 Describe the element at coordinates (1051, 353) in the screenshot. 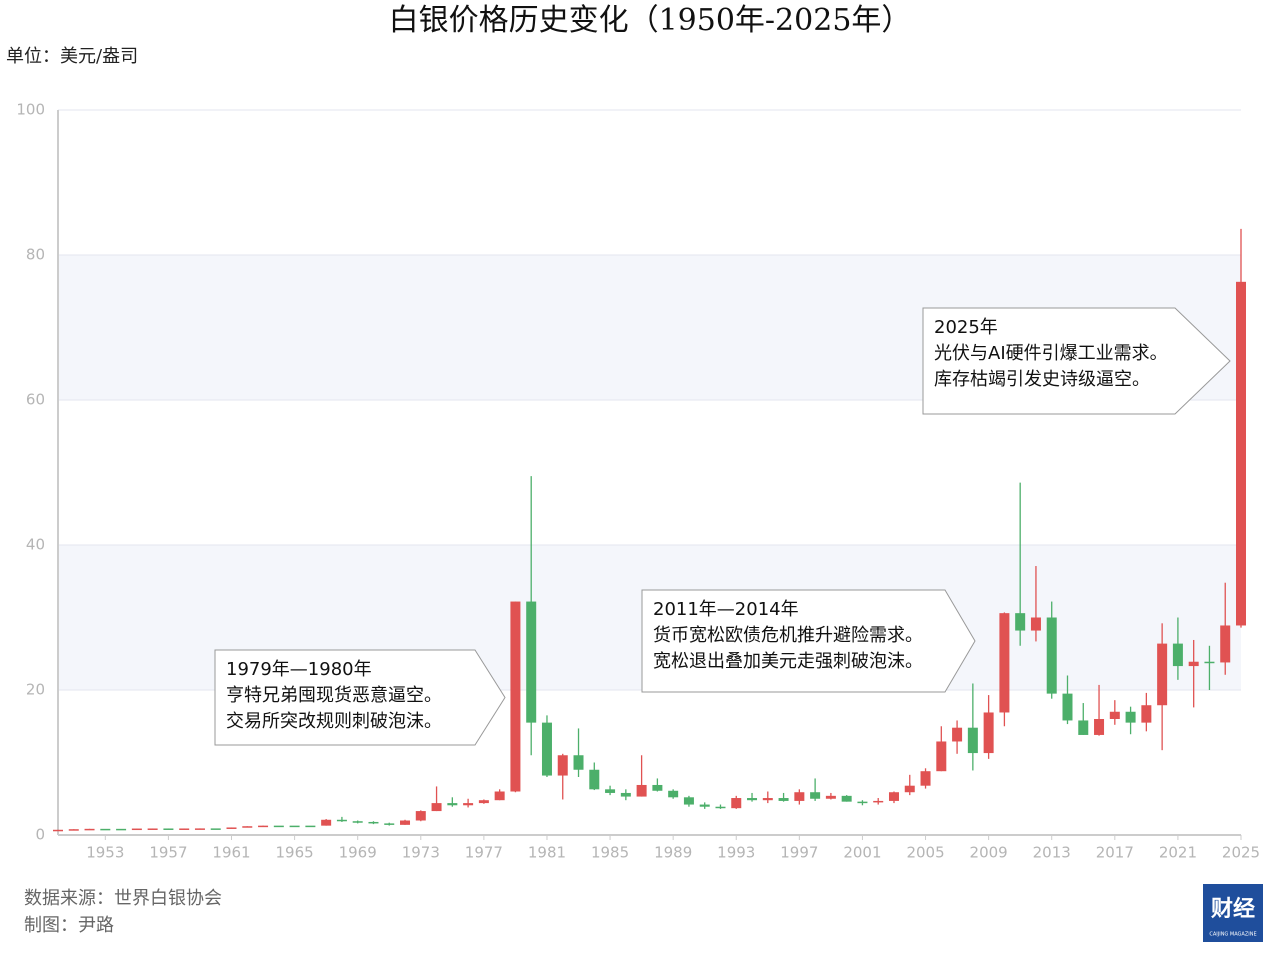

I see `annotation-text: 光伏与AI硬件引爆工业需求。` at that location.